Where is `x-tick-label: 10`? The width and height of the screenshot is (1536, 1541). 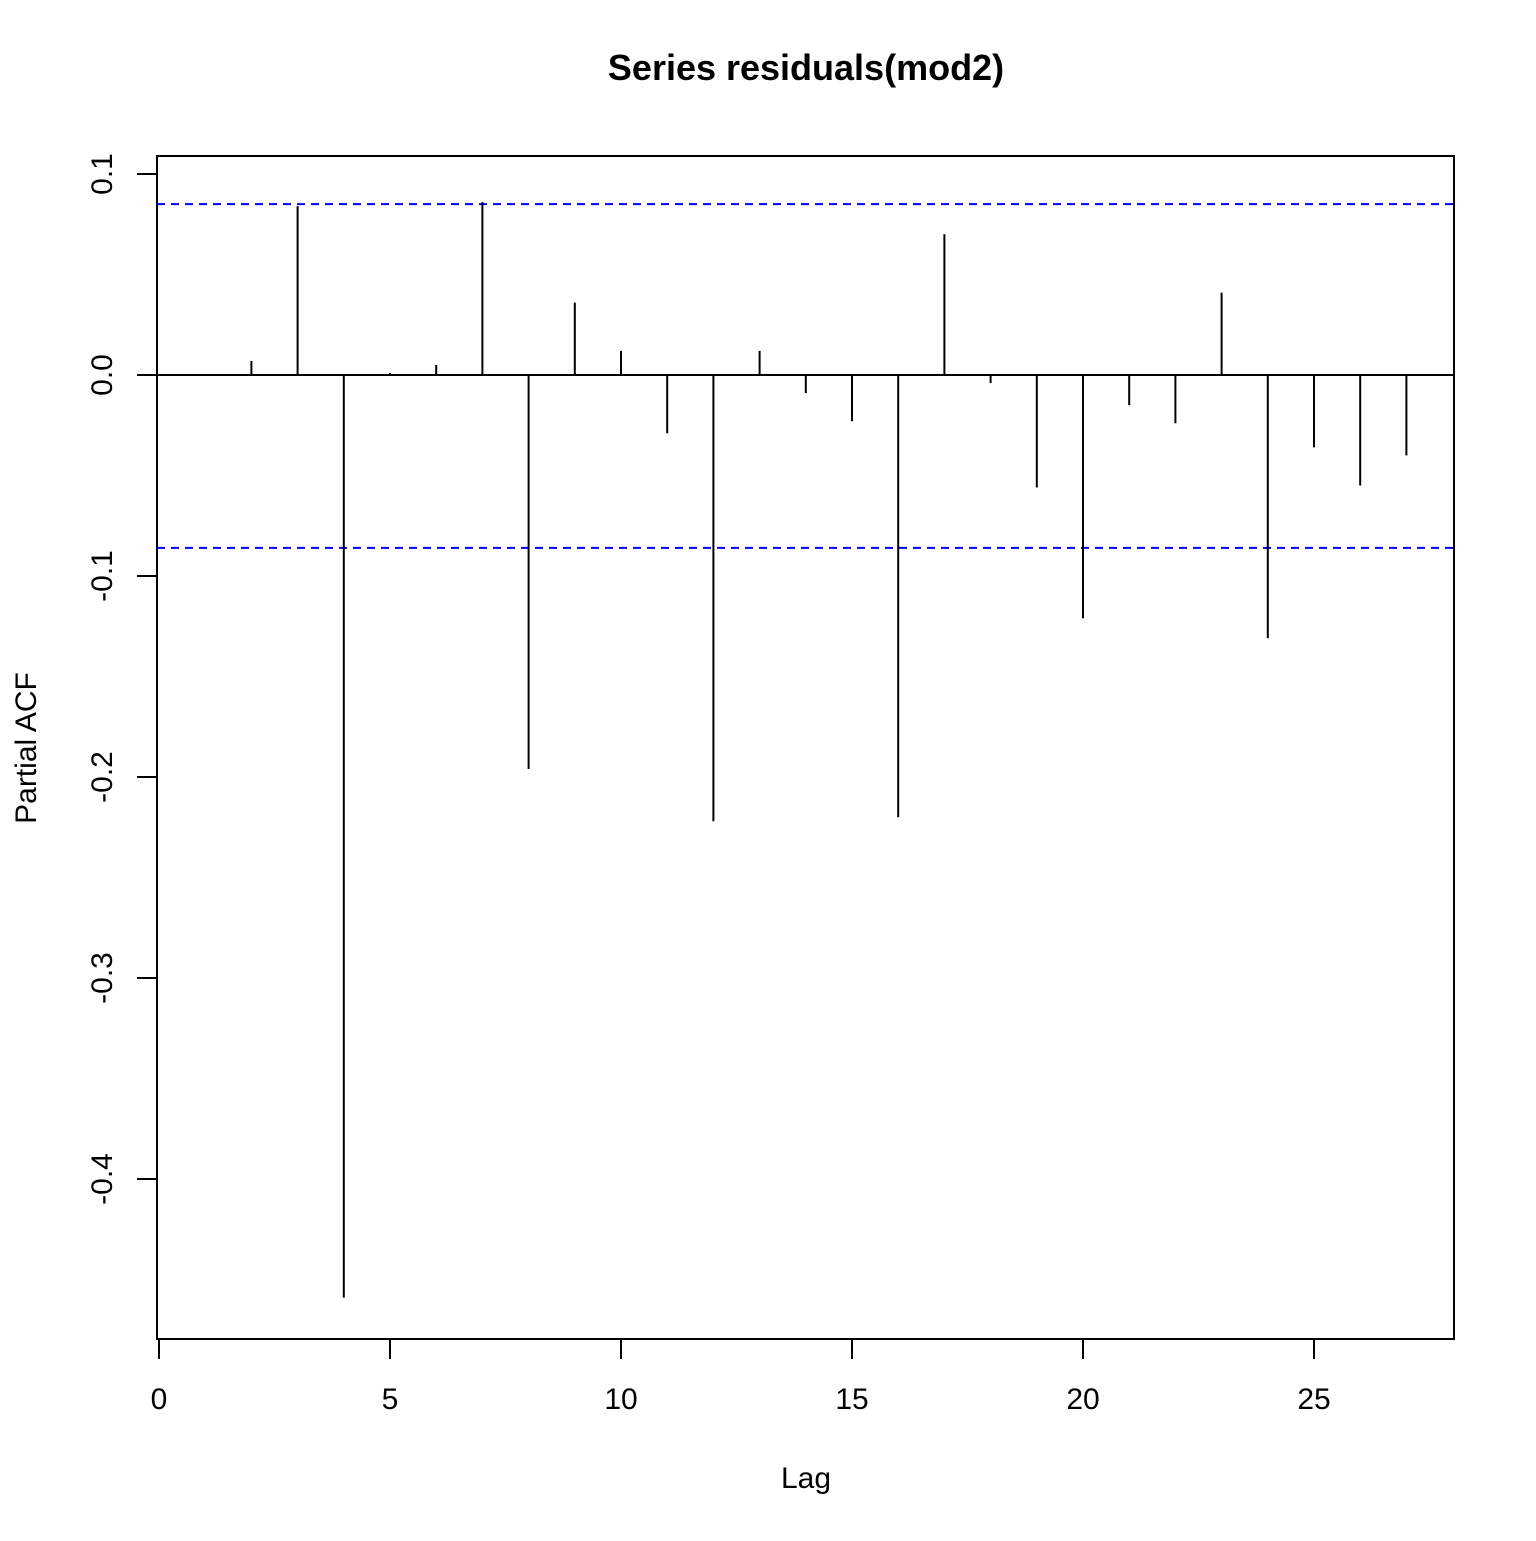 x-tick-label: 10 is located at coordinates (620, 1399).